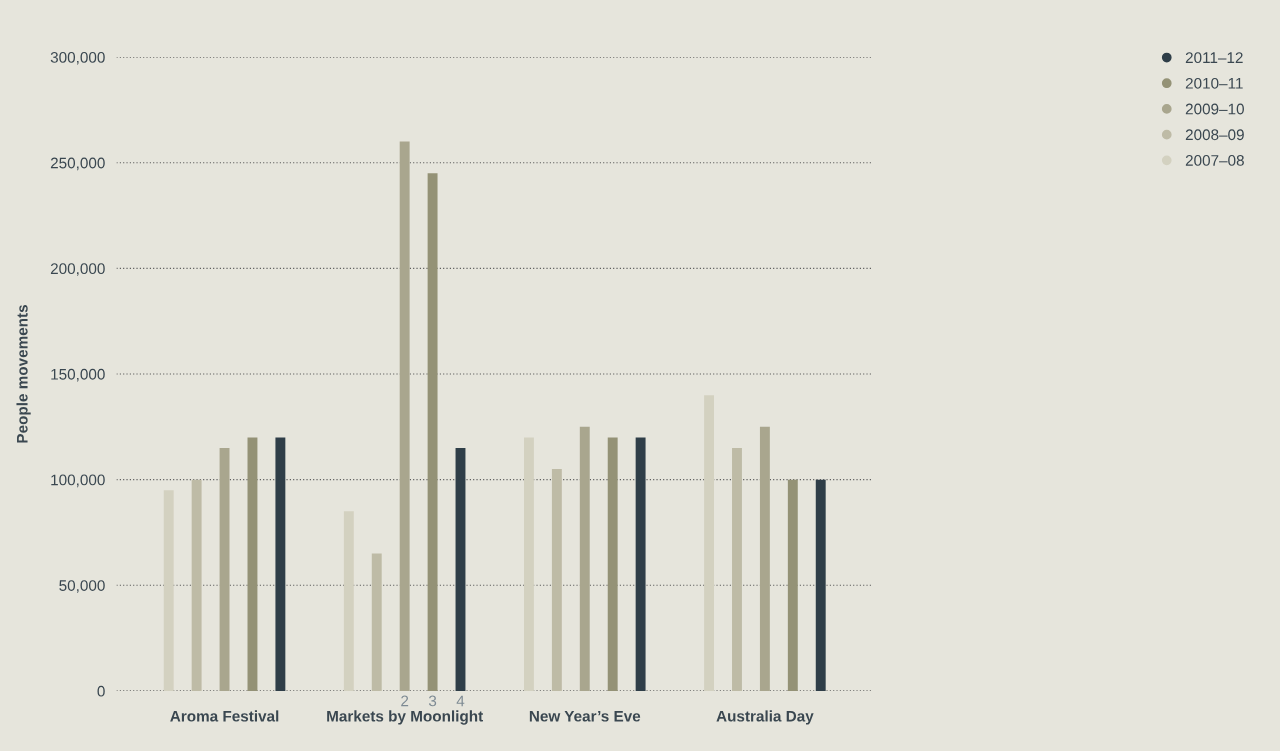  Describe the element at coordinates (1214, 109) in the screenshot. I see `legend-label: 2009–10` at that location.